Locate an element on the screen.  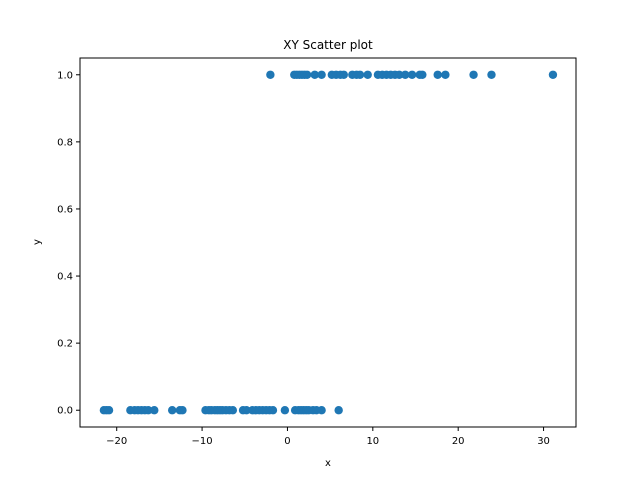
x-tick-label: 0 is located at coordinates (287, 441).